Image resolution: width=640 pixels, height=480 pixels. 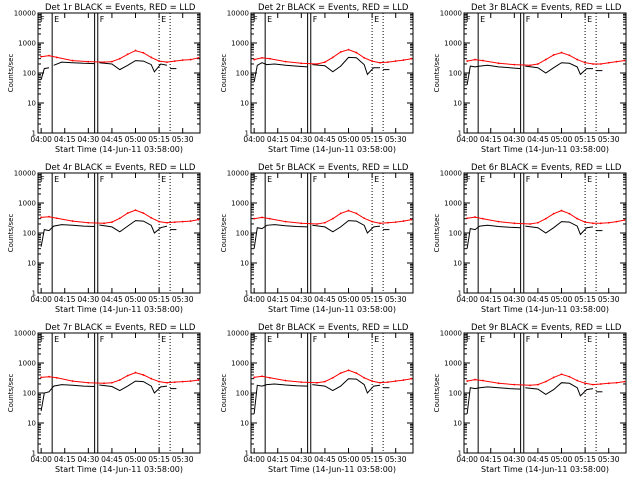 I want to click on x-tick-label: 05:30, so click(x=183, y=459).